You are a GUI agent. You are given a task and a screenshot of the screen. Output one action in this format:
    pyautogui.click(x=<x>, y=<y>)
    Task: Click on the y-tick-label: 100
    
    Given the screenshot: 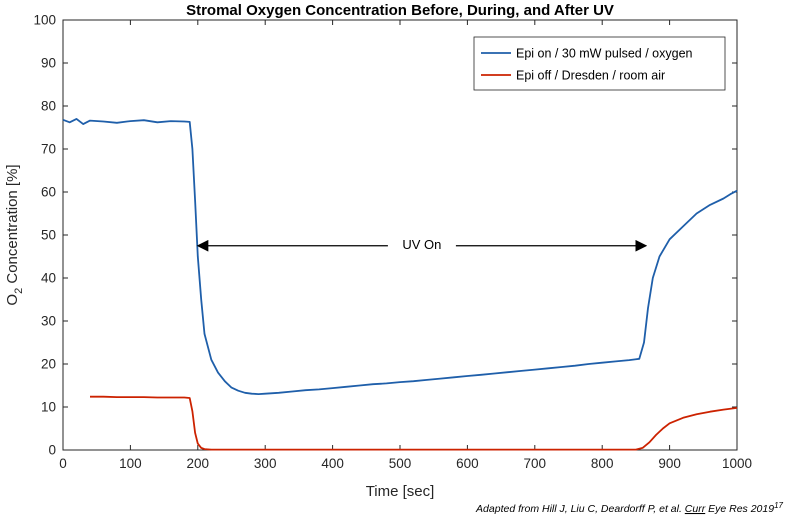 What is the action you would take?
    pyautogui.click(x=44, y=20)
    